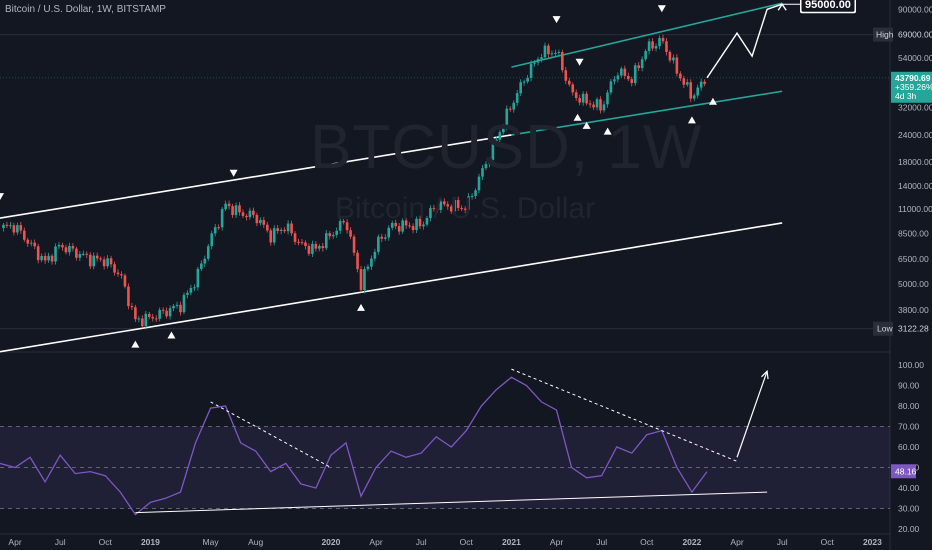 This screenshot has width=932, height=550. Describe the element at coordinates (915, 135) in the screenshot. I see `price-tick-label: 24000.00` at that location.